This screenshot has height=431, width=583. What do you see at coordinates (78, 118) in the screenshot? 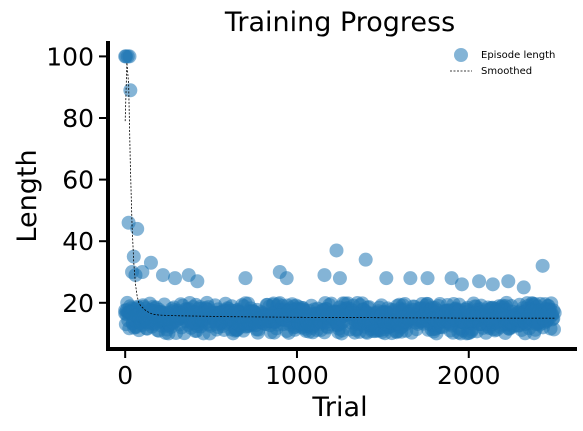
I see `y-tick-label: 80` at bounding box center [78, 118].